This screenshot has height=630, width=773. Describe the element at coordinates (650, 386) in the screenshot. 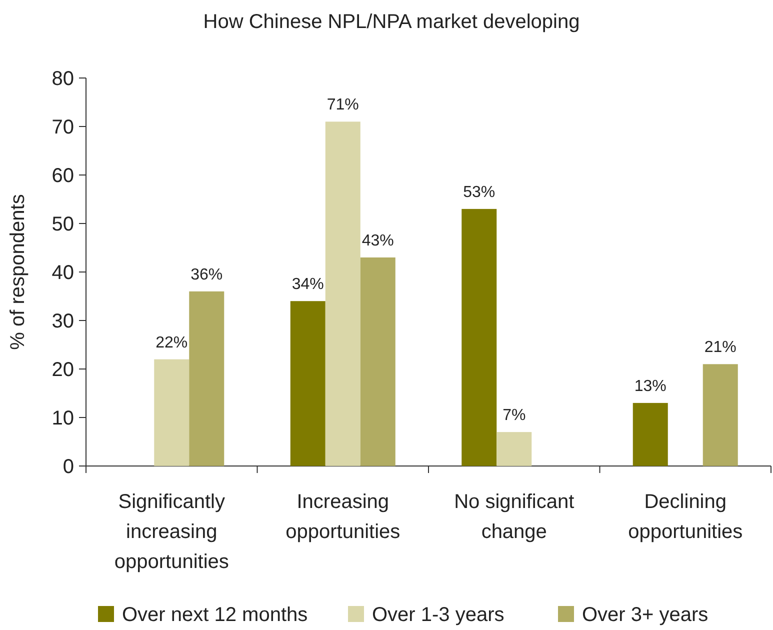

I see `data-label: 13%` at that location.